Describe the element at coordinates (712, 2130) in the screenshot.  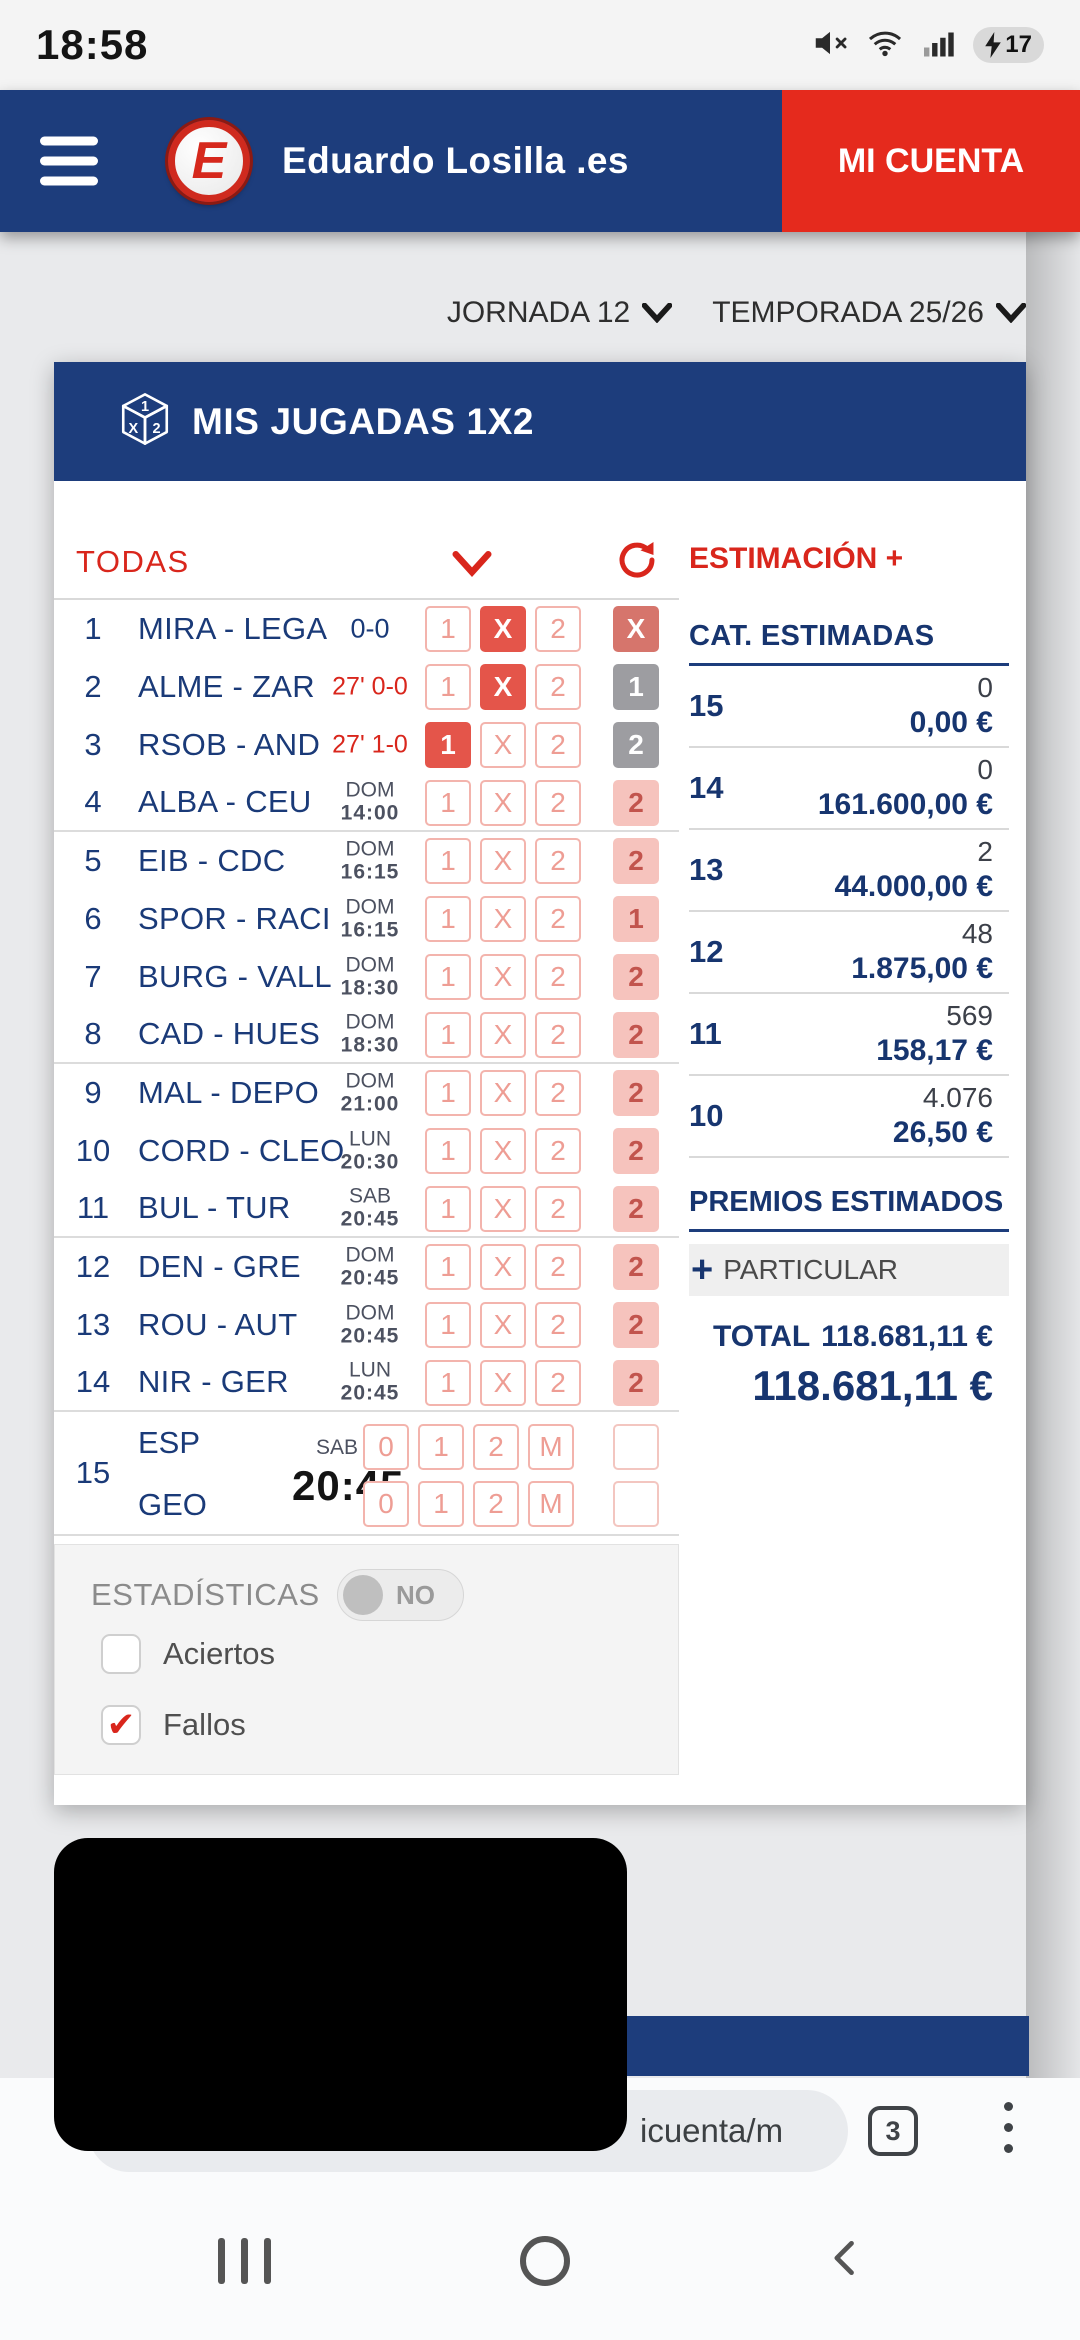
I see `url-text: icuenta/m` at that location.